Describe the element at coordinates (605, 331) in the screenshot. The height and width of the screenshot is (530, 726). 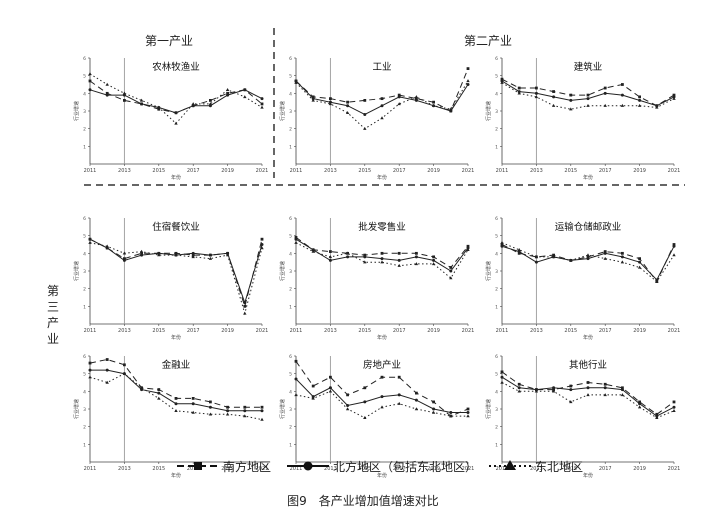
I see `x-tick-label: 2017` at that location.